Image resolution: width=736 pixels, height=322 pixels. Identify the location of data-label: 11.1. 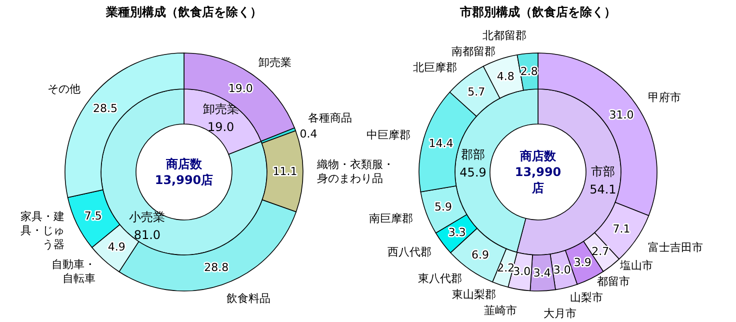
(285, 171).